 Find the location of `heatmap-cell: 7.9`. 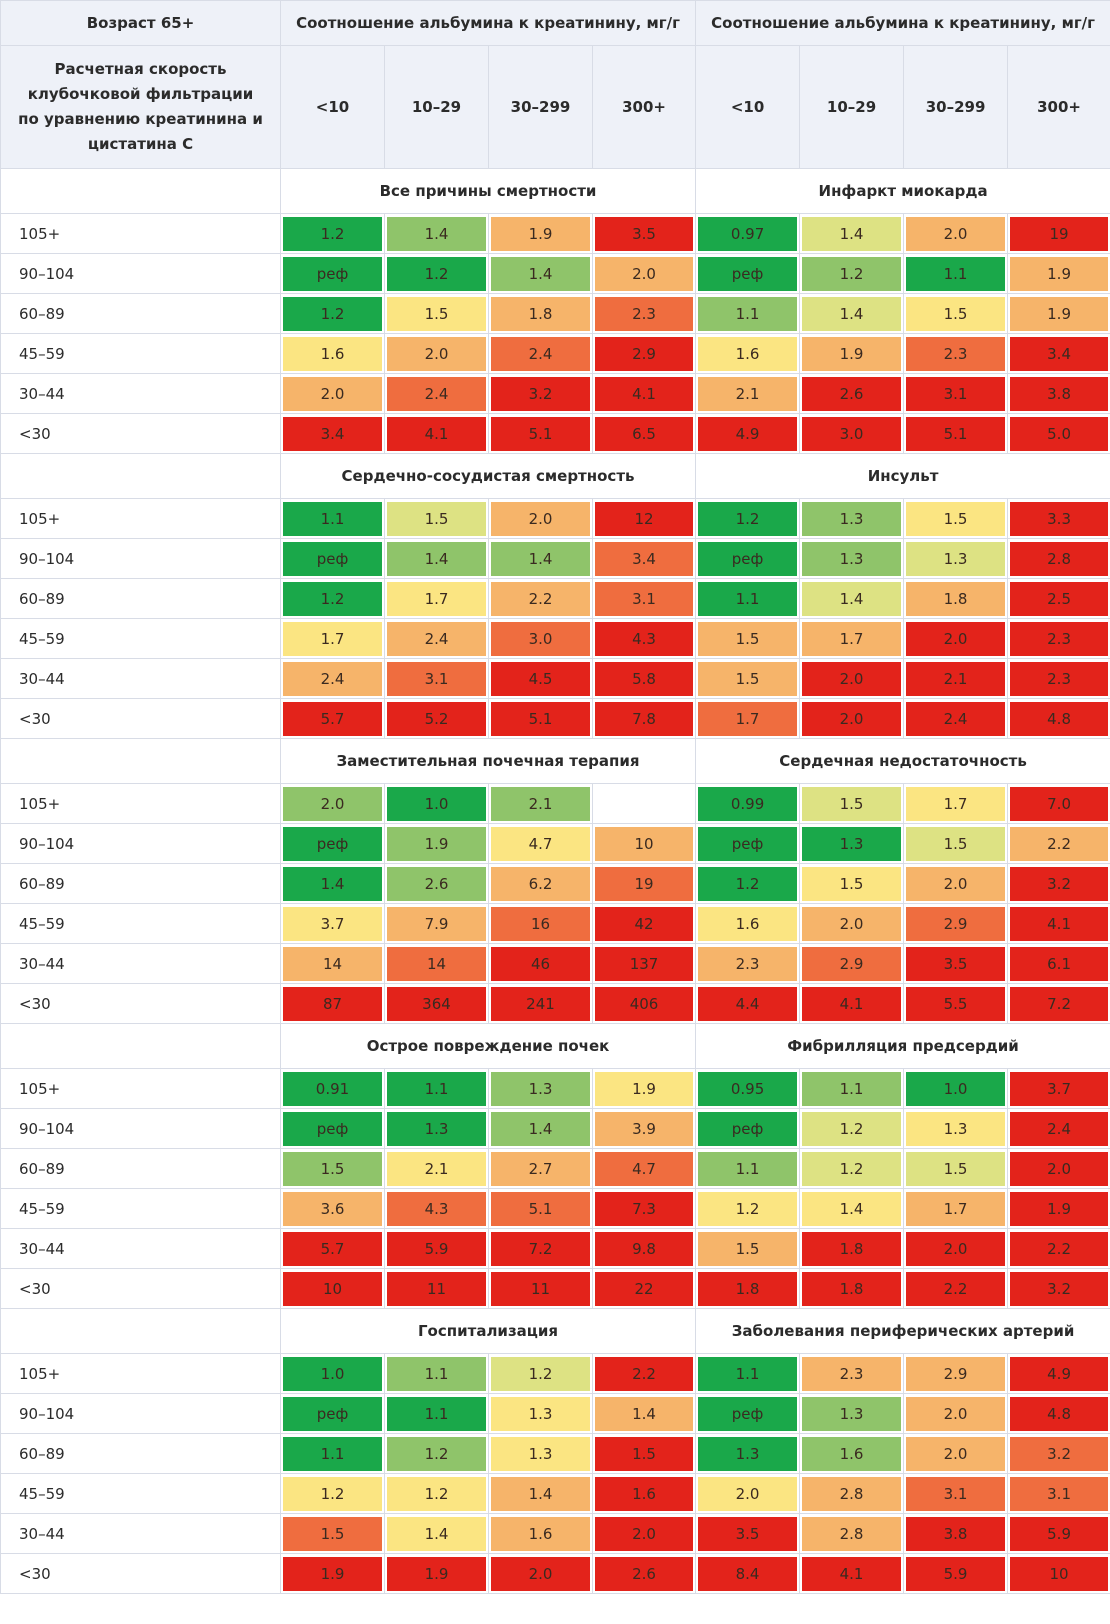

heatmap-cell: 7.9 is located at coordinates (436, 923).